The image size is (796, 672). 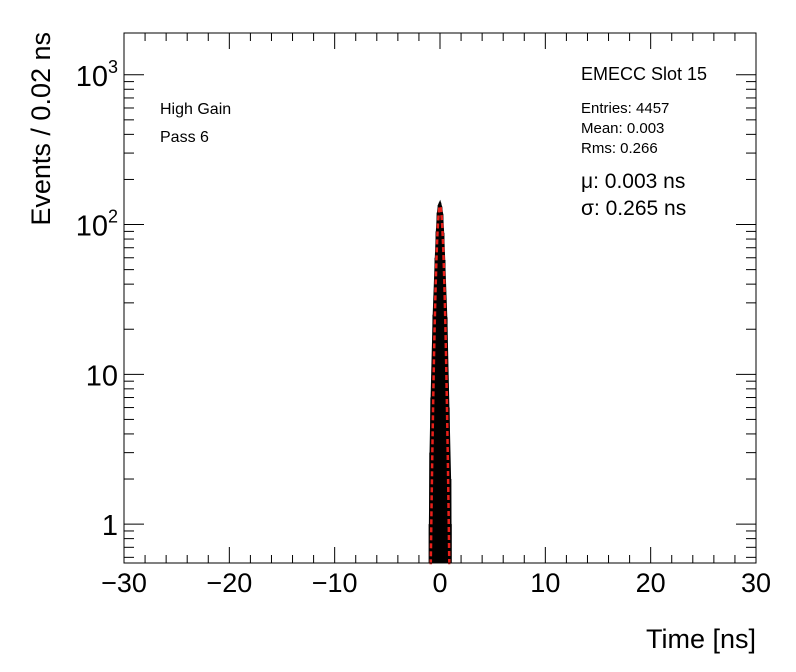 What do you see at coordinates (633, 181) in the screenshot?
I see `fit-mu: μ: 0.003 ns` at bounding box center [633, 181].